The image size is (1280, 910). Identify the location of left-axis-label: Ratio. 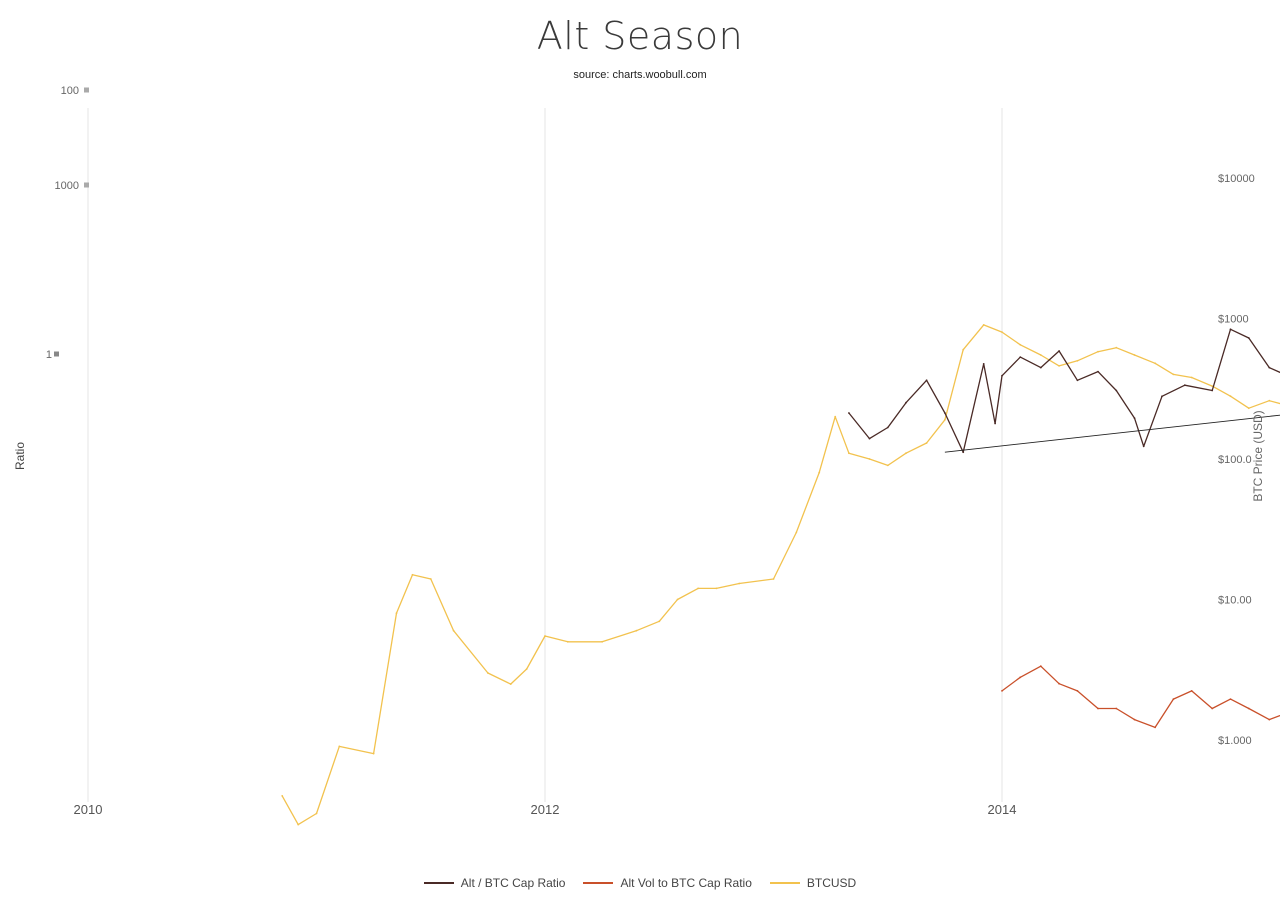
(20, 456).